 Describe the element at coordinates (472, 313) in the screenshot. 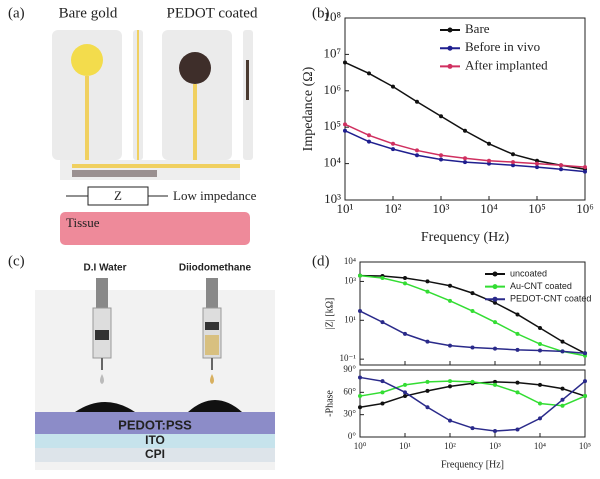

I see `plot-frame` at that location.